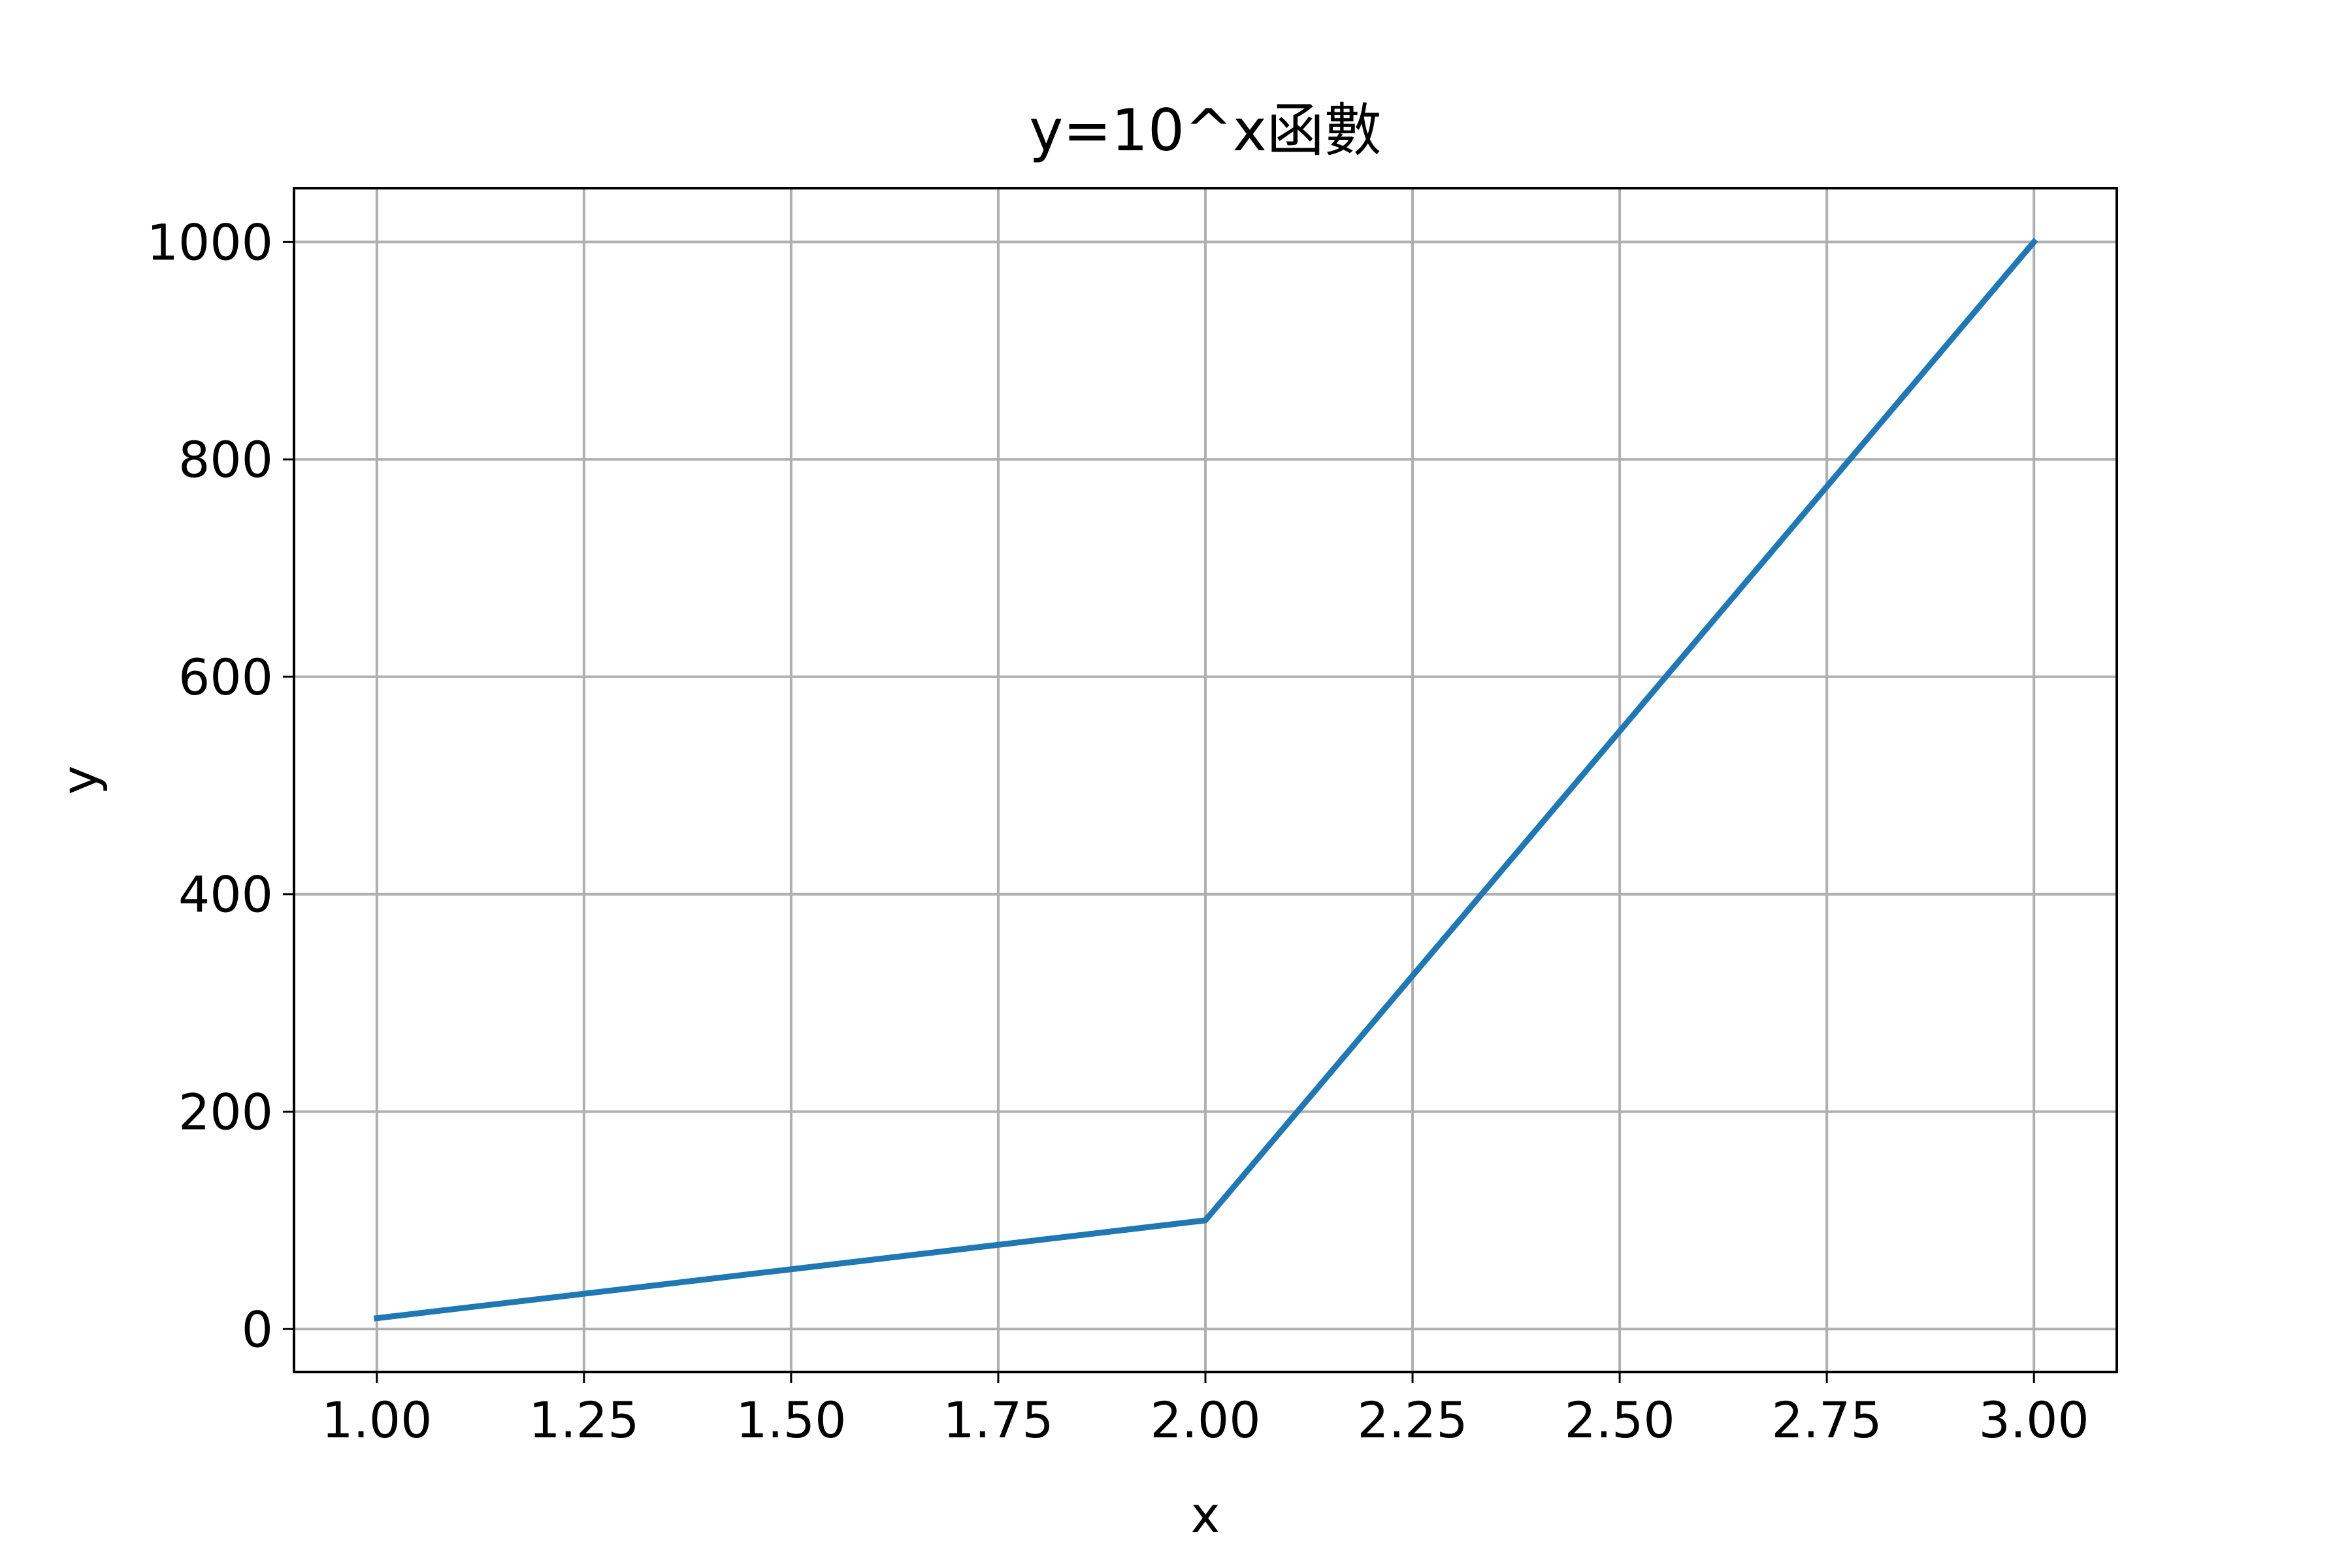 The height and width of the screenshot is (1568, 2352). Describe the element at coordinates (998, 1420) in the screenshot. I see `x-tick-label: 1.75` at that location.